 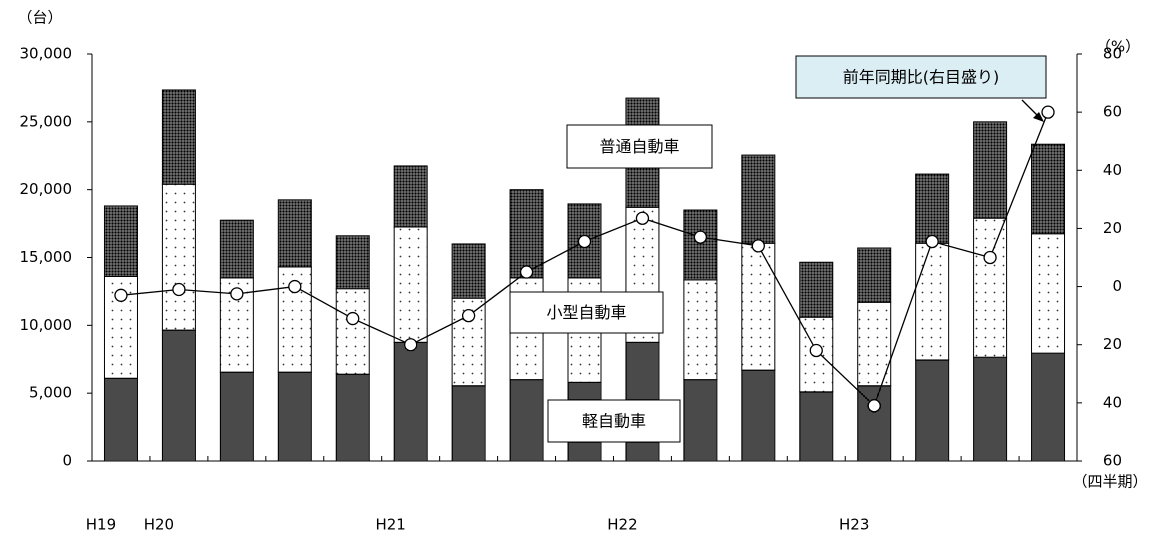 I want to click on y-tick-label: 0, so click(x=67, y=461).